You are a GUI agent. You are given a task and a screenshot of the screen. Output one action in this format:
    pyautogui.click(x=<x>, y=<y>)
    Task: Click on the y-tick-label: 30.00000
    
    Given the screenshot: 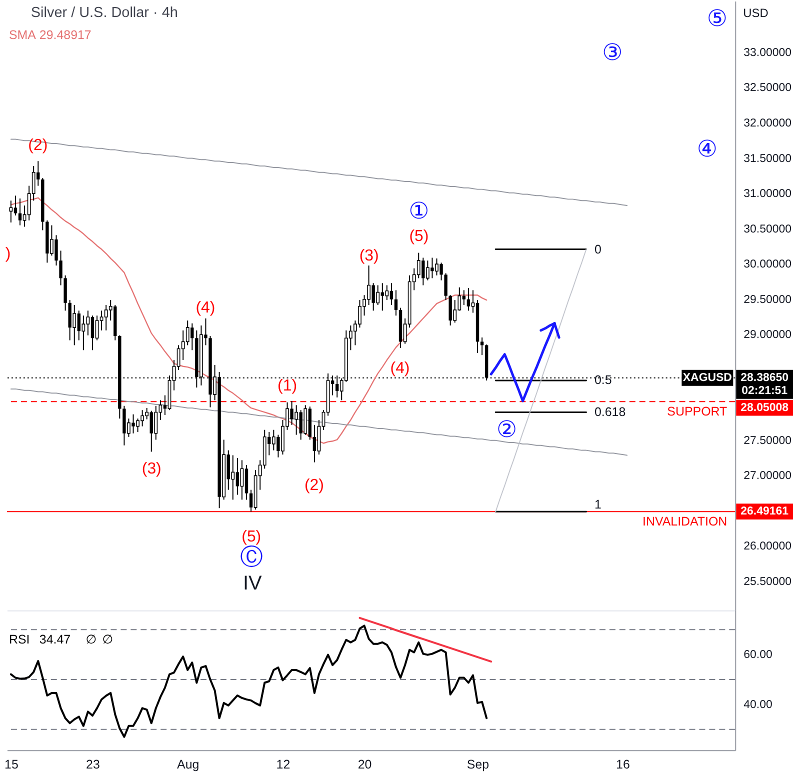 What is the action you would take?
    pyautogui.click(x=768, y=264)
    